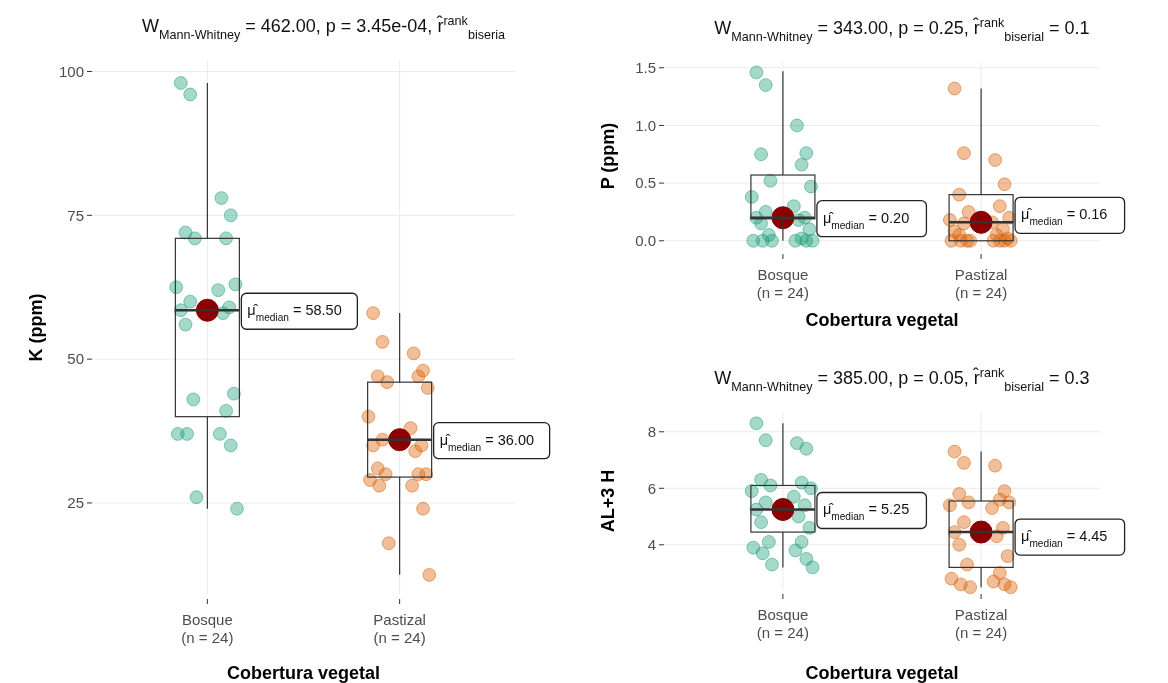  I want to click on y-tick-label: 50, so click(75, 359).